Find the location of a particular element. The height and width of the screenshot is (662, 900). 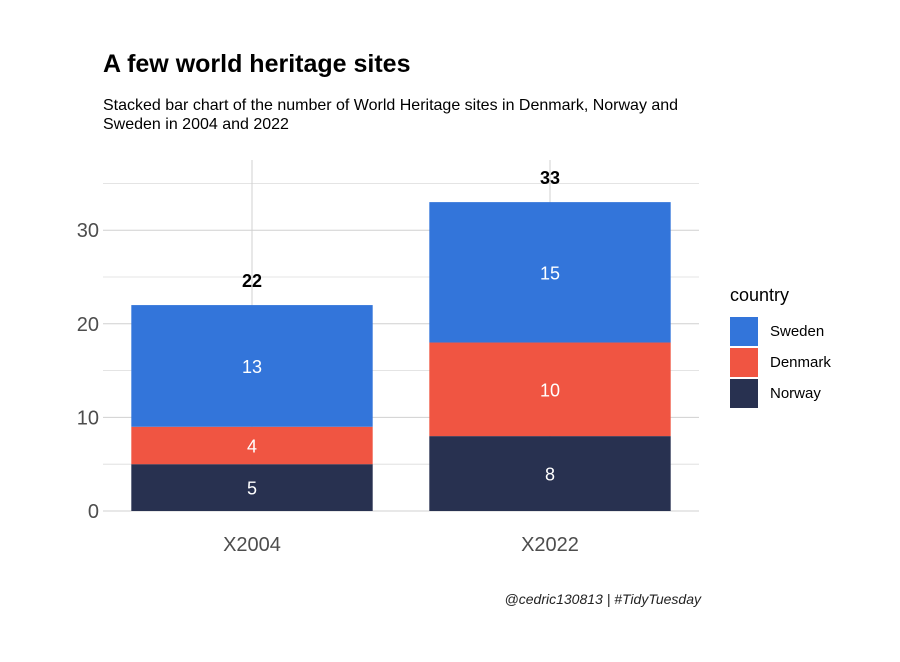

legend-item-sweden: Sweden is located at coordinates (780, 331).